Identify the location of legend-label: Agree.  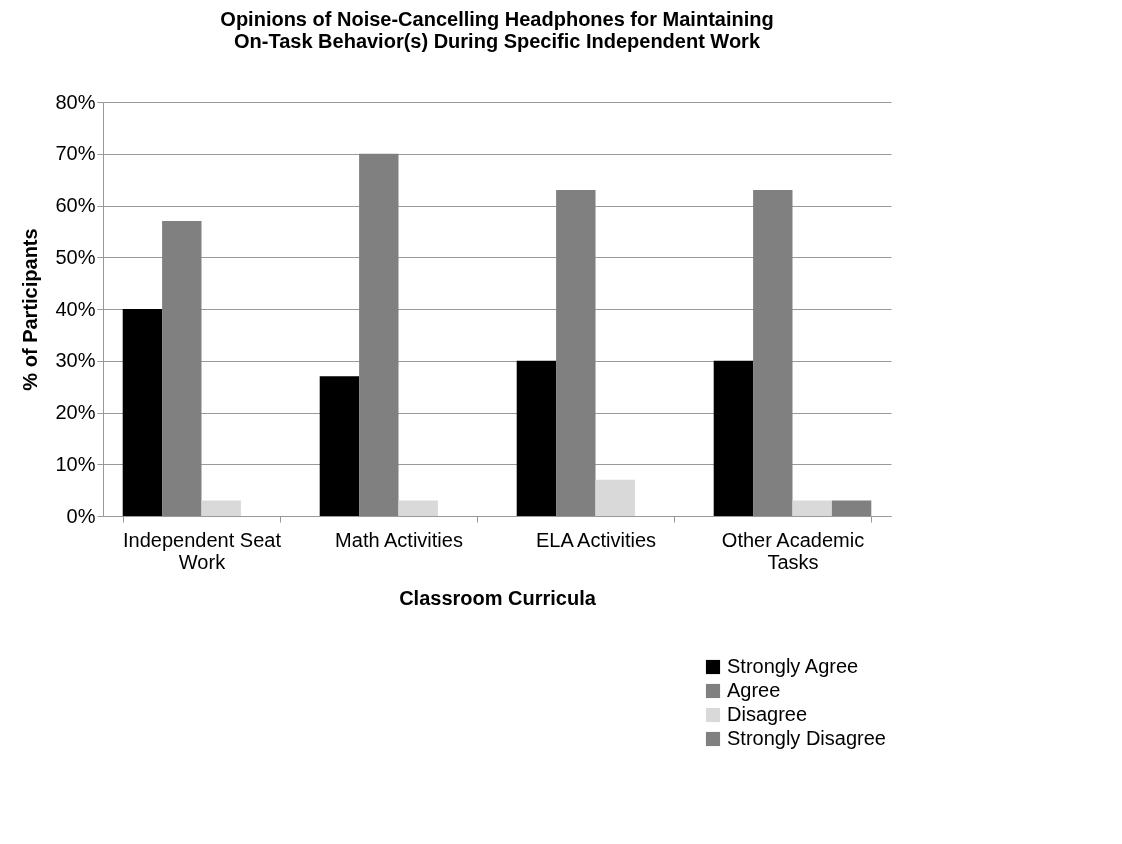
(754, 690).